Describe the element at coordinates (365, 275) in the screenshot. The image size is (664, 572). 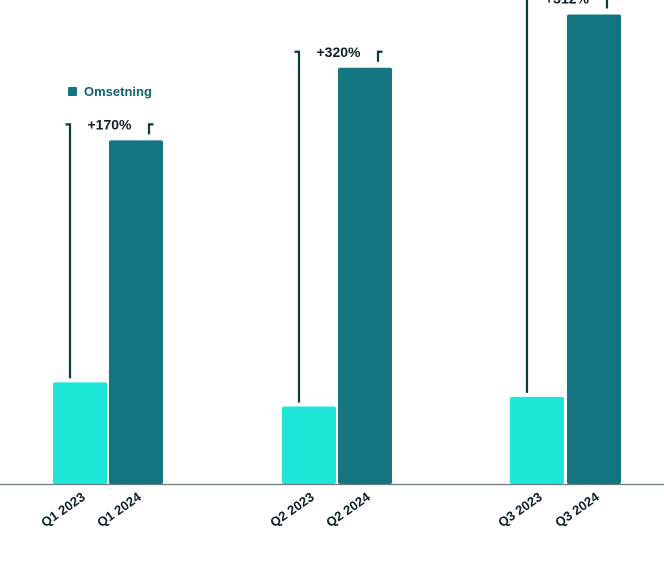
I see `bar-q2-2024` at that location.